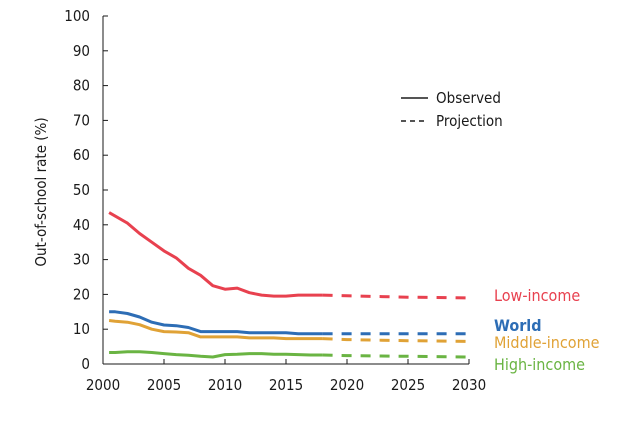 Image resolution: width=642 pixels, height=445 pixels. What do you see at coordinates (468, 98) in the screenshot?
I see `legend-label-observed: Observed` at bounding box center [468, 98].